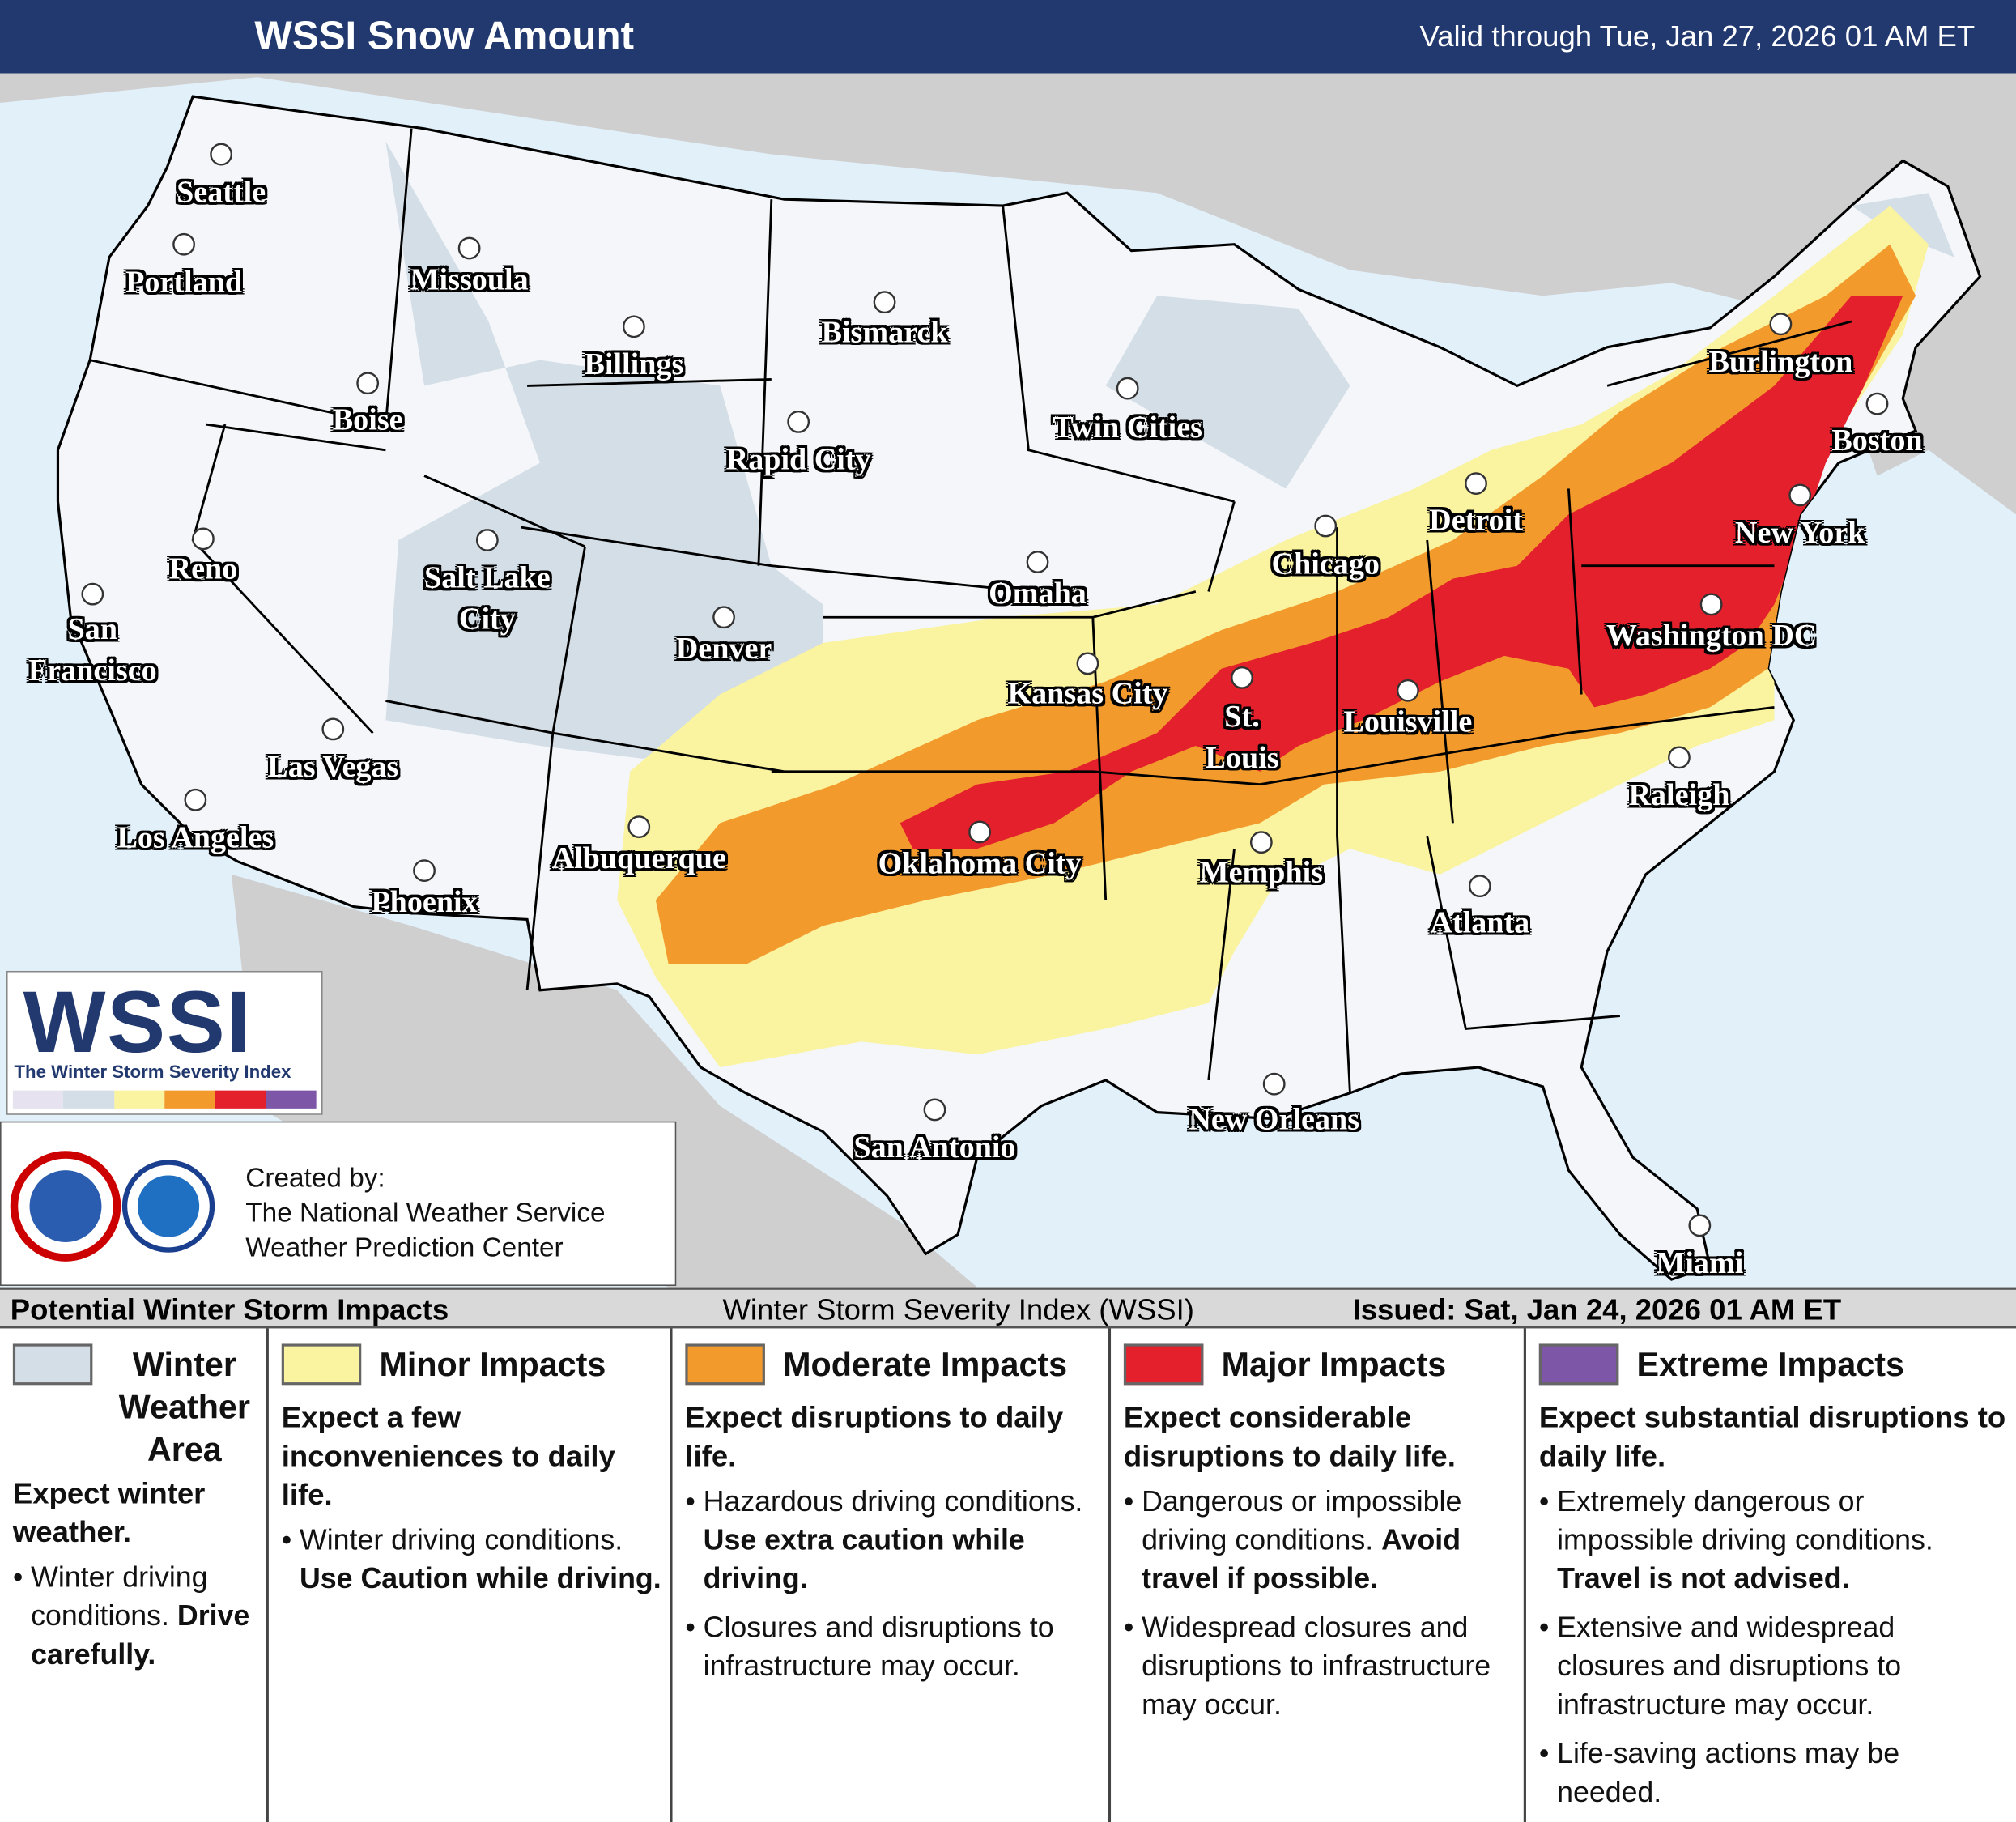  I want to click on bullet-text: Hazardous driving conditions., so click(893, 1501).